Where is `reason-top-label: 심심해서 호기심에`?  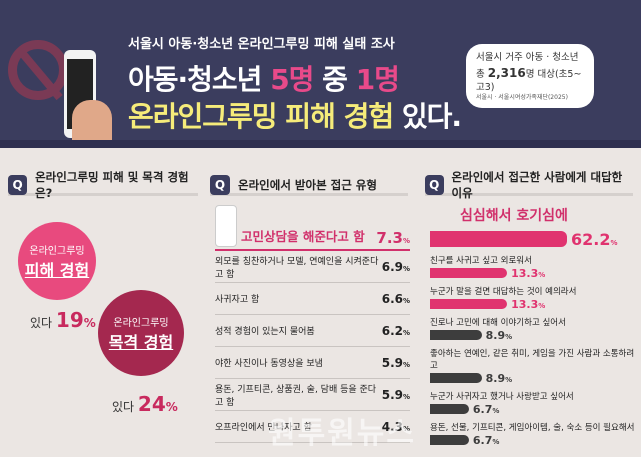
reason-top-label: 심심해서 호기심에 is located at coordinates (514, 216).